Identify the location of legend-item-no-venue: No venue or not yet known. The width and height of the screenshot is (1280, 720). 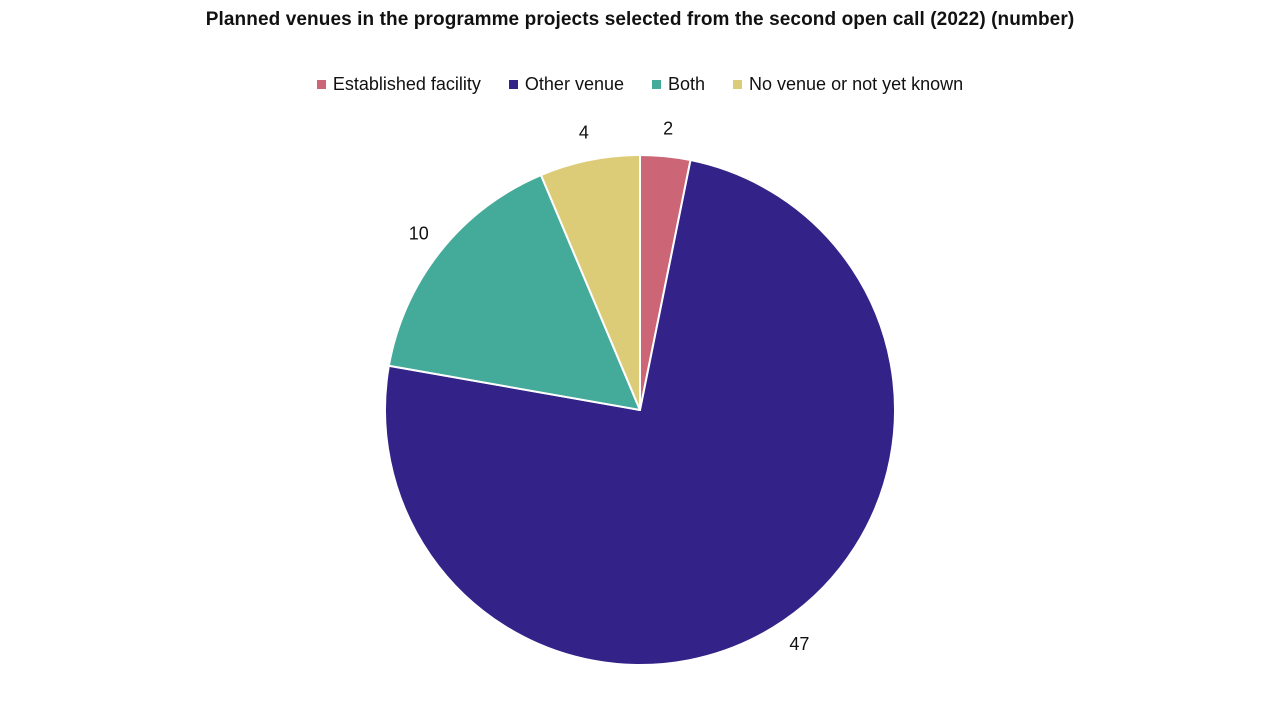
(848, 84).